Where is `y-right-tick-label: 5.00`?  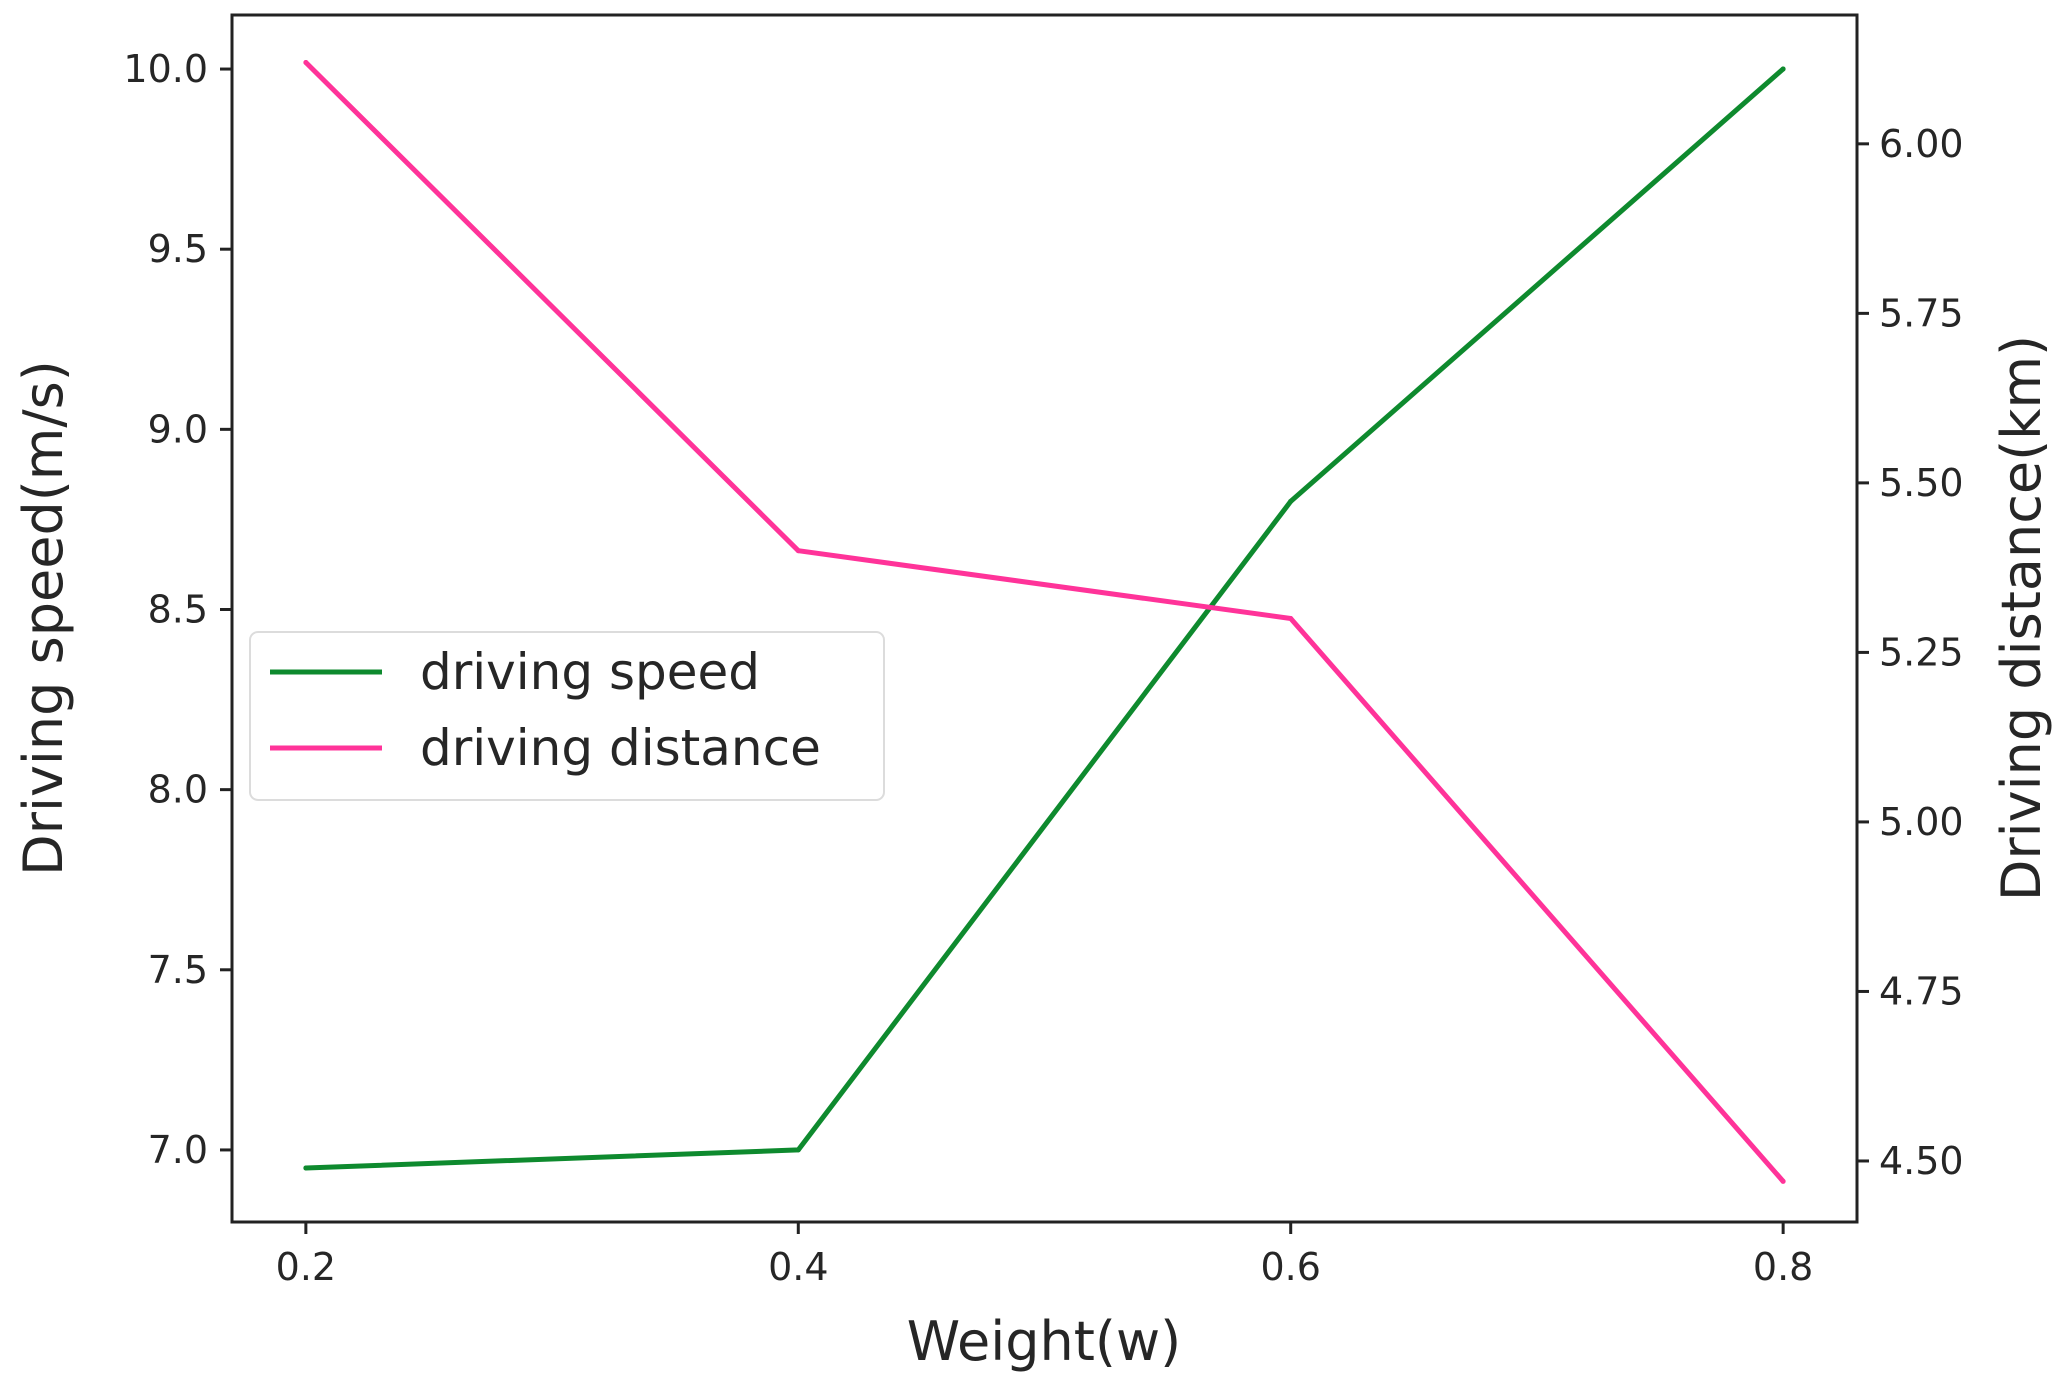 y-right-tick-label: 5.00 is located at coordinates (1921, 822).